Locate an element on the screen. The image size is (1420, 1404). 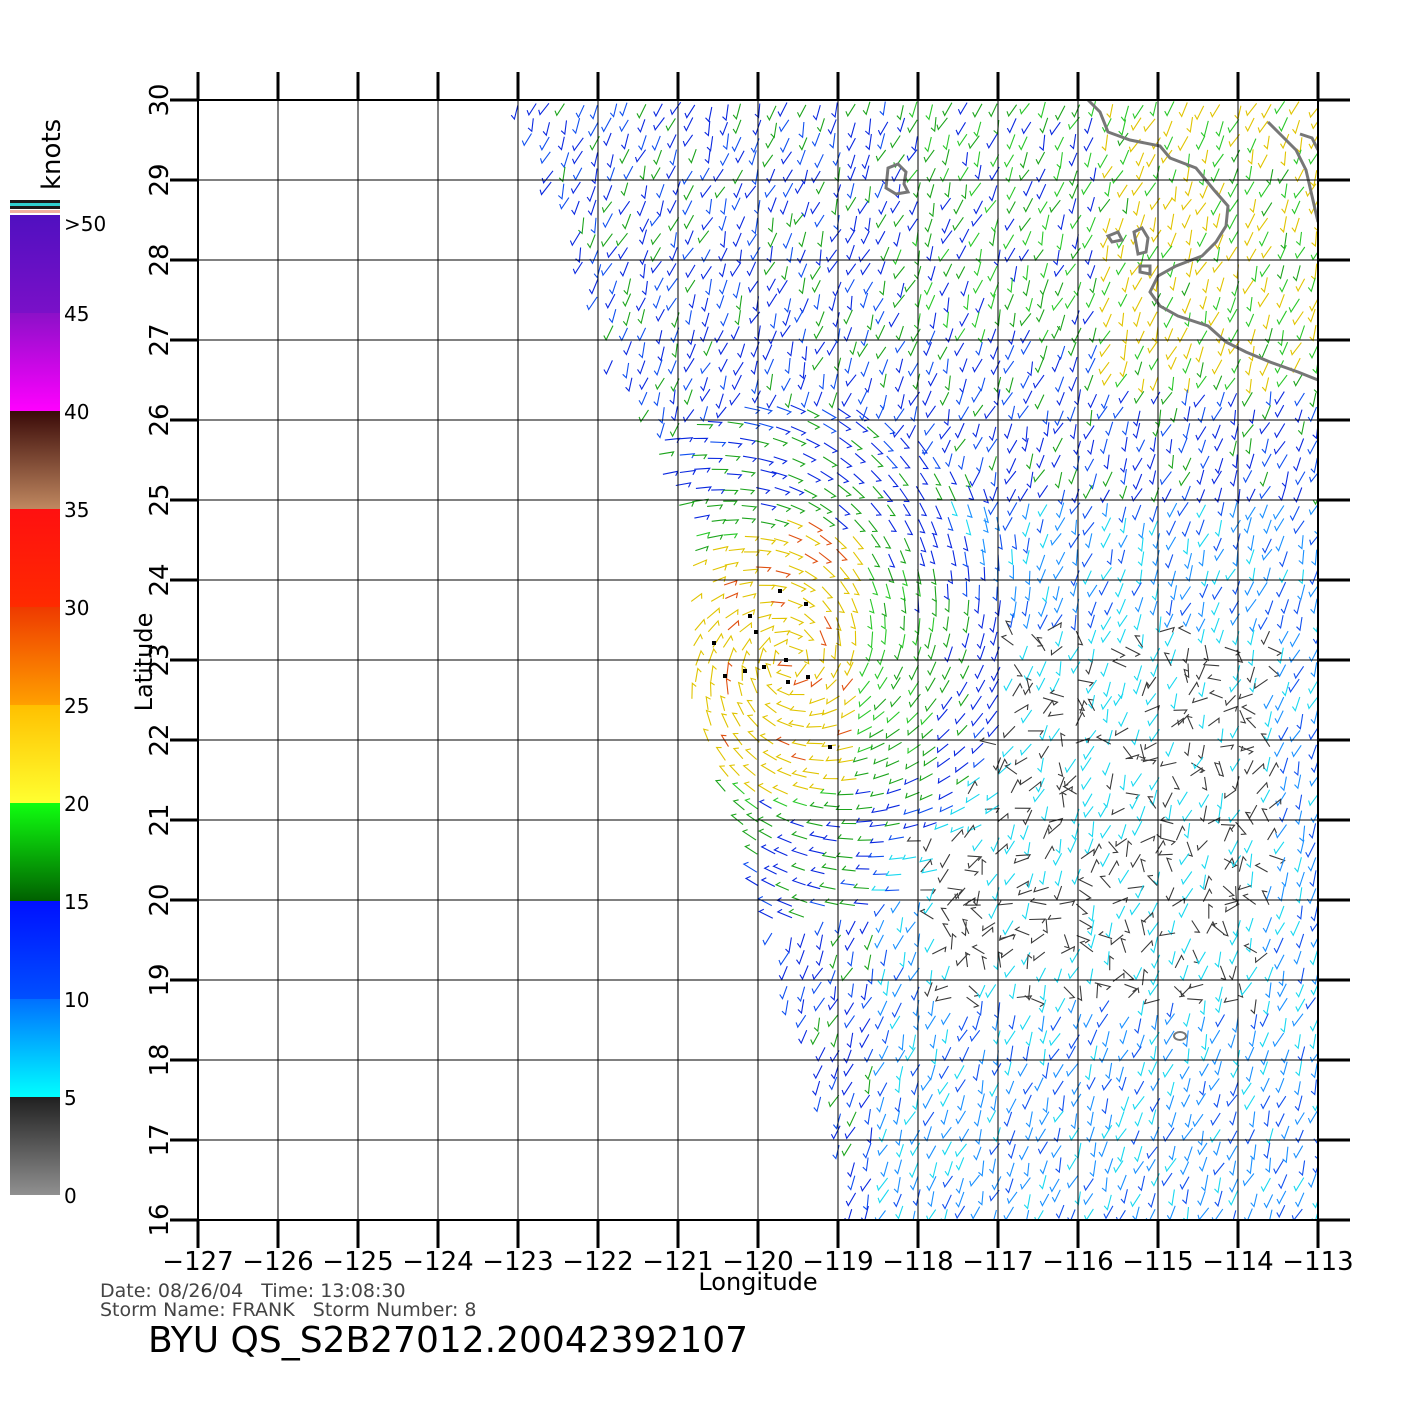
lat-tick-label: 17 is located at coordinates (160, 1139).